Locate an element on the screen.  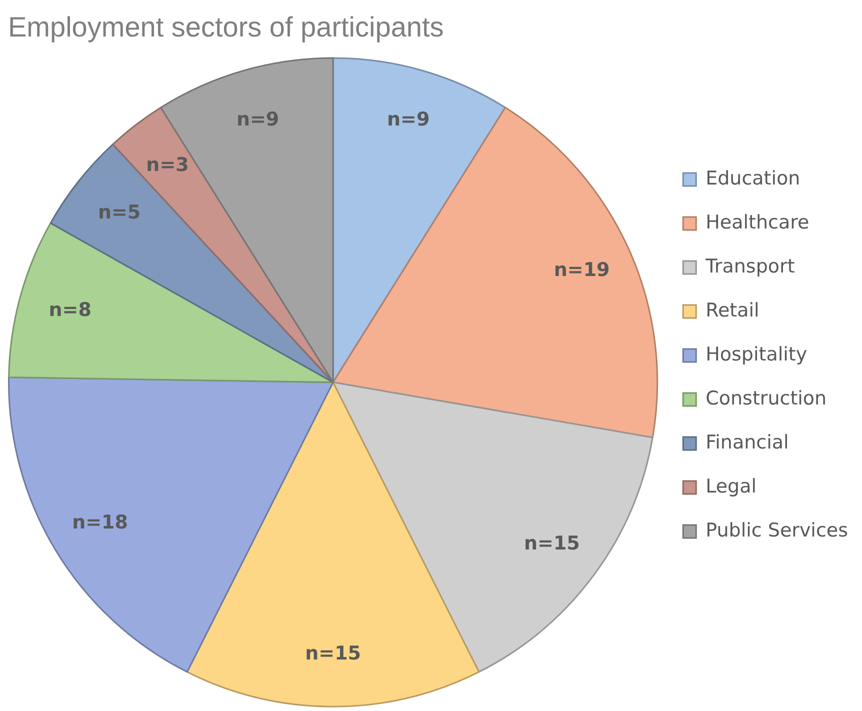
data-label: n=3 is located at coordinates (167, 165).